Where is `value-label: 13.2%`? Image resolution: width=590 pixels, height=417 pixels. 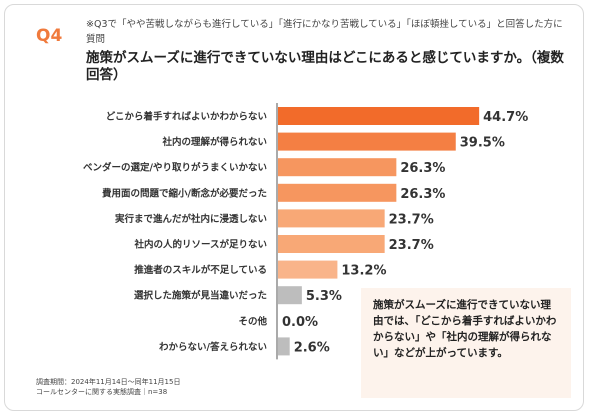
value-label: 13.2% is located at coordinates (363, 271).